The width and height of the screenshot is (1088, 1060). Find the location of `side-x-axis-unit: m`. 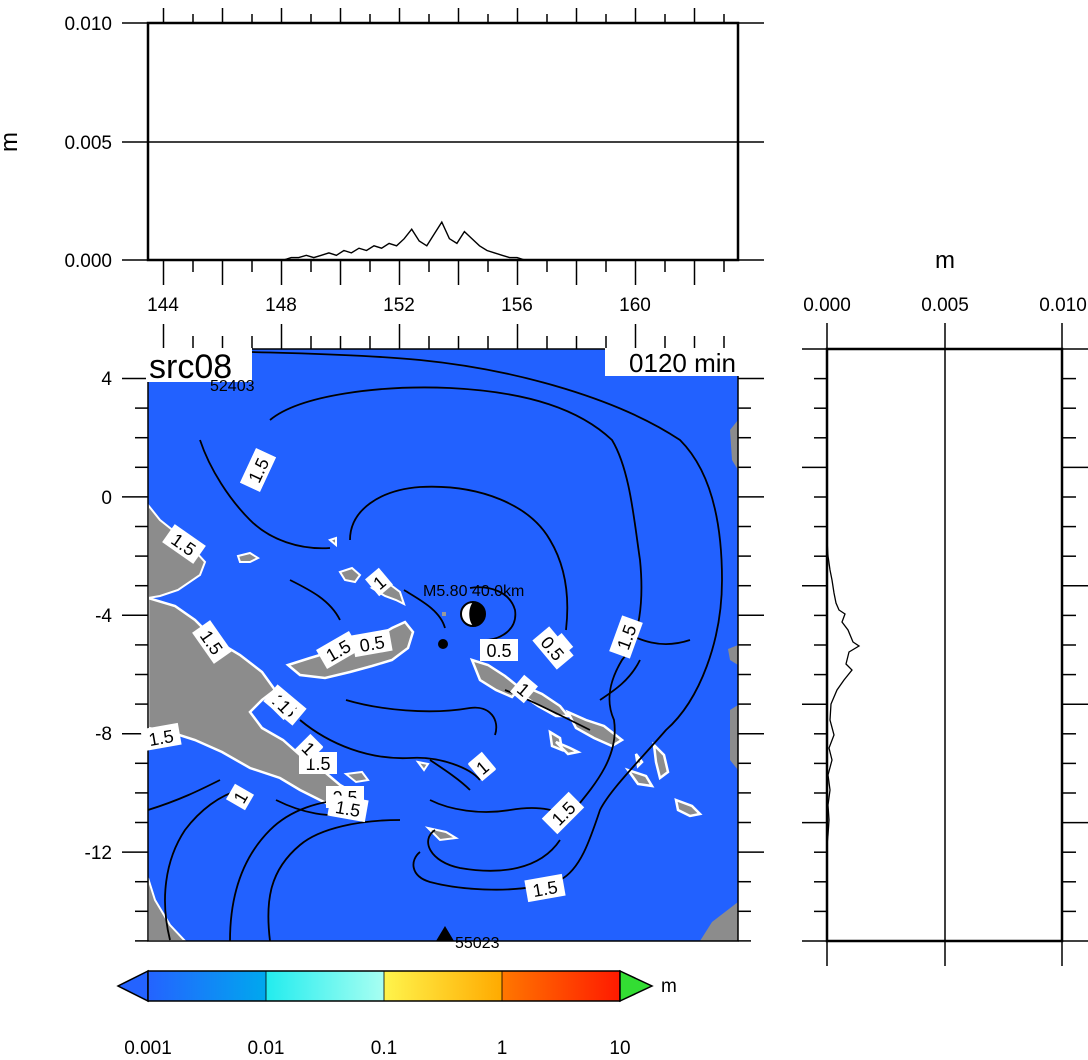

side-x-axis-unit: m is located at coordinates (945, 260).